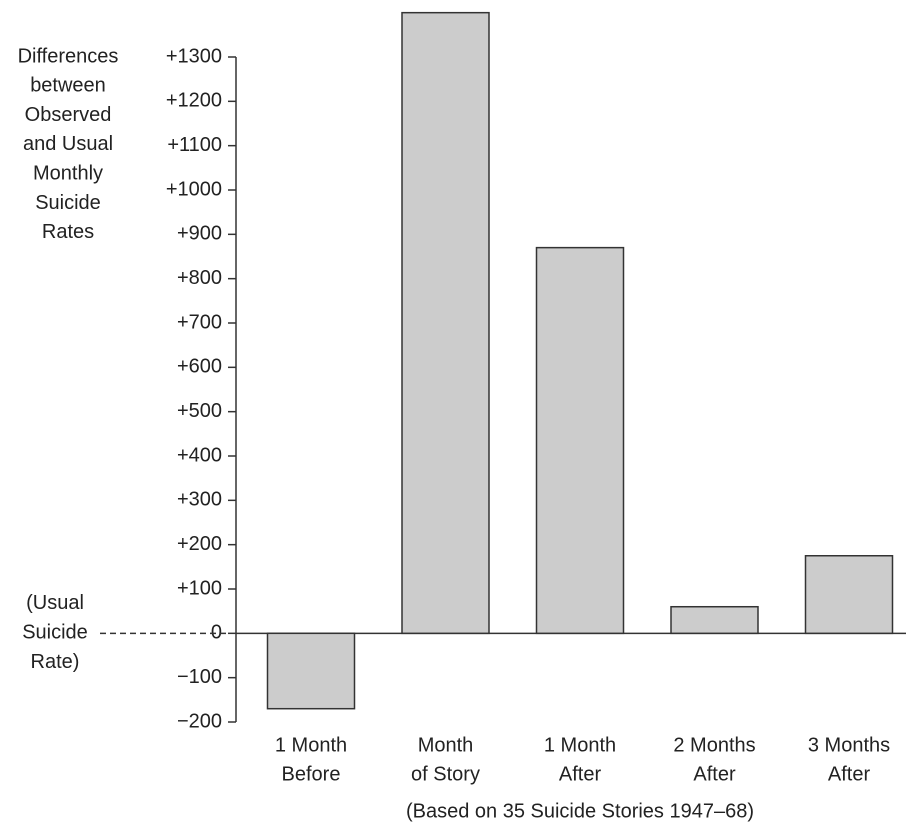  What do you see at coordinates (199, 455) in the screenshot?
I see `y-tick-label: +400` at bounding box center [199, 455].